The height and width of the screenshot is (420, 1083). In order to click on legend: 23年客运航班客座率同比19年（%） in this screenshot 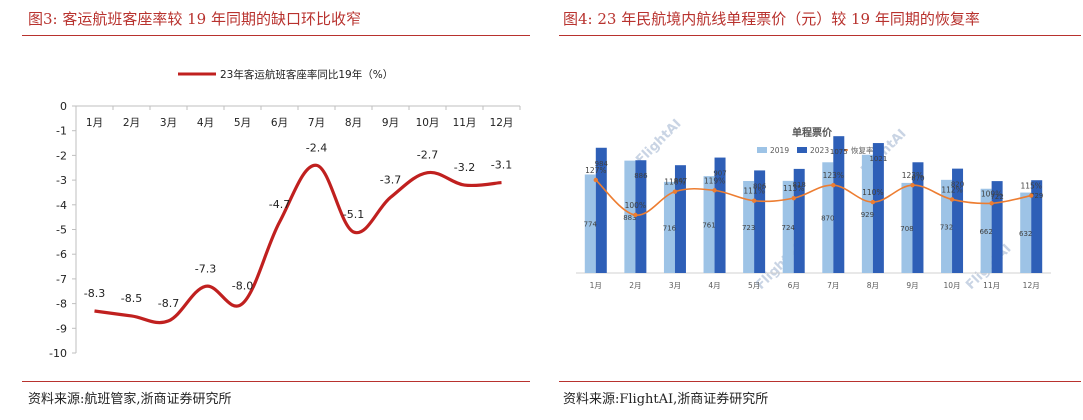, I will do `click(285, 74)`.